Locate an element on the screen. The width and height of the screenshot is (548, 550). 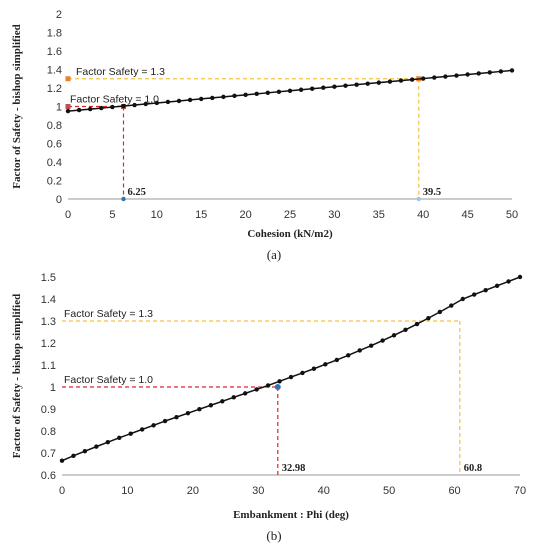
intercept-value-label: 39.5 is located at coordinates (432, 192).